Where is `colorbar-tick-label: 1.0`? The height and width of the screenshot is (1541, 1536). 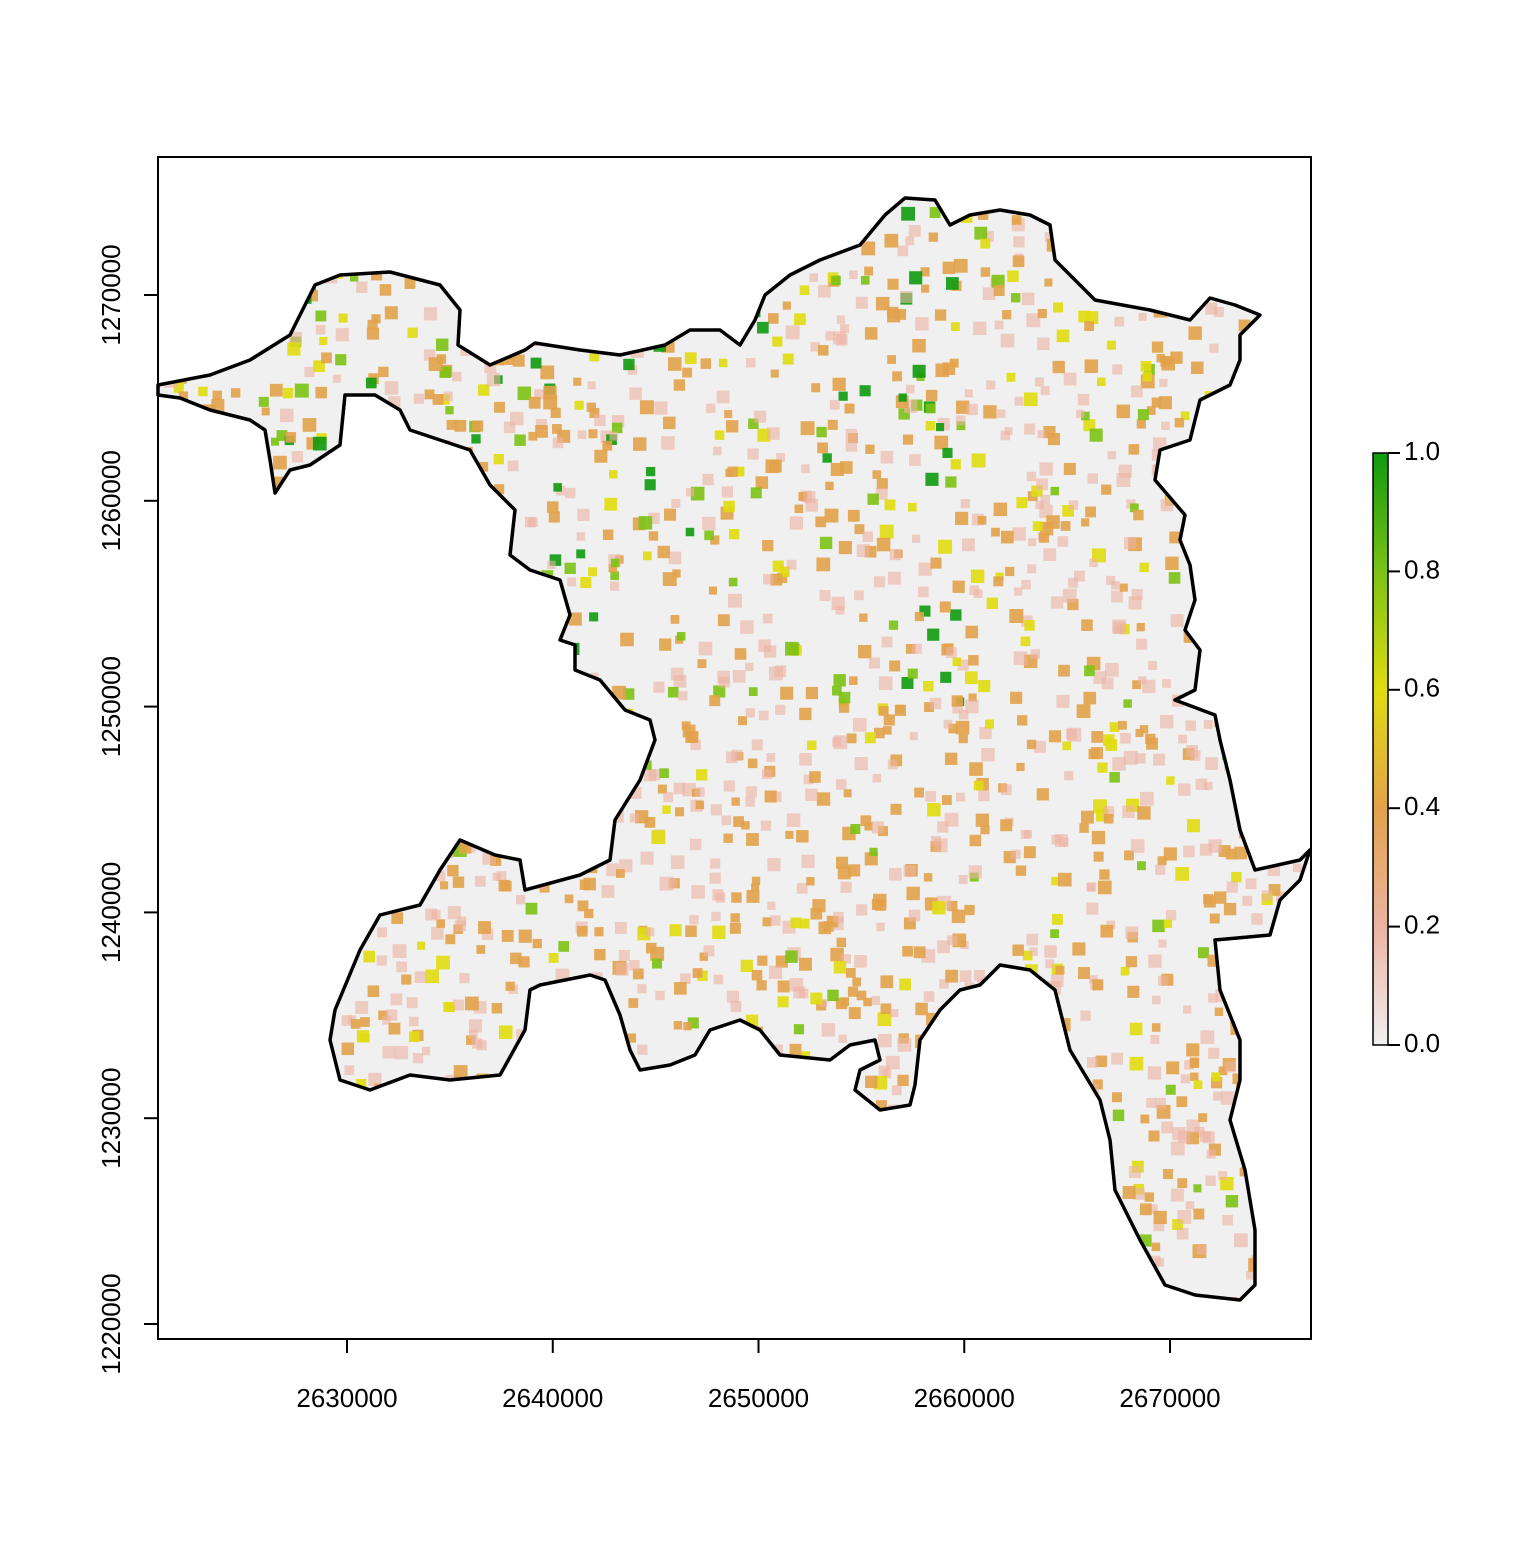 colorbar-tick-label: 1.0 is located at coordinates (1422, 451).